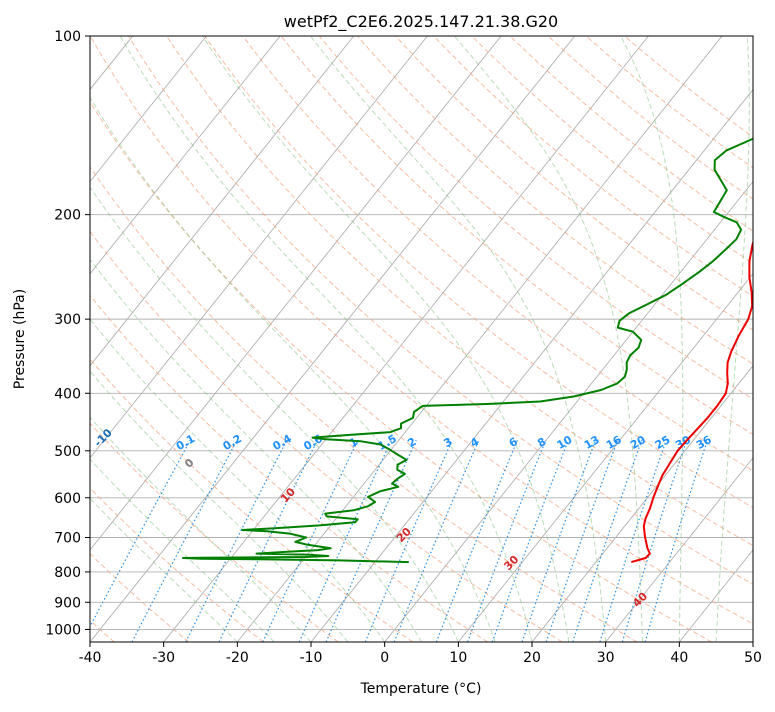 This screenshot has width=775, height=712. Describe the element at coordinates (606, 658) in the screenshot. I see `x-tick-label: 30` at that location.